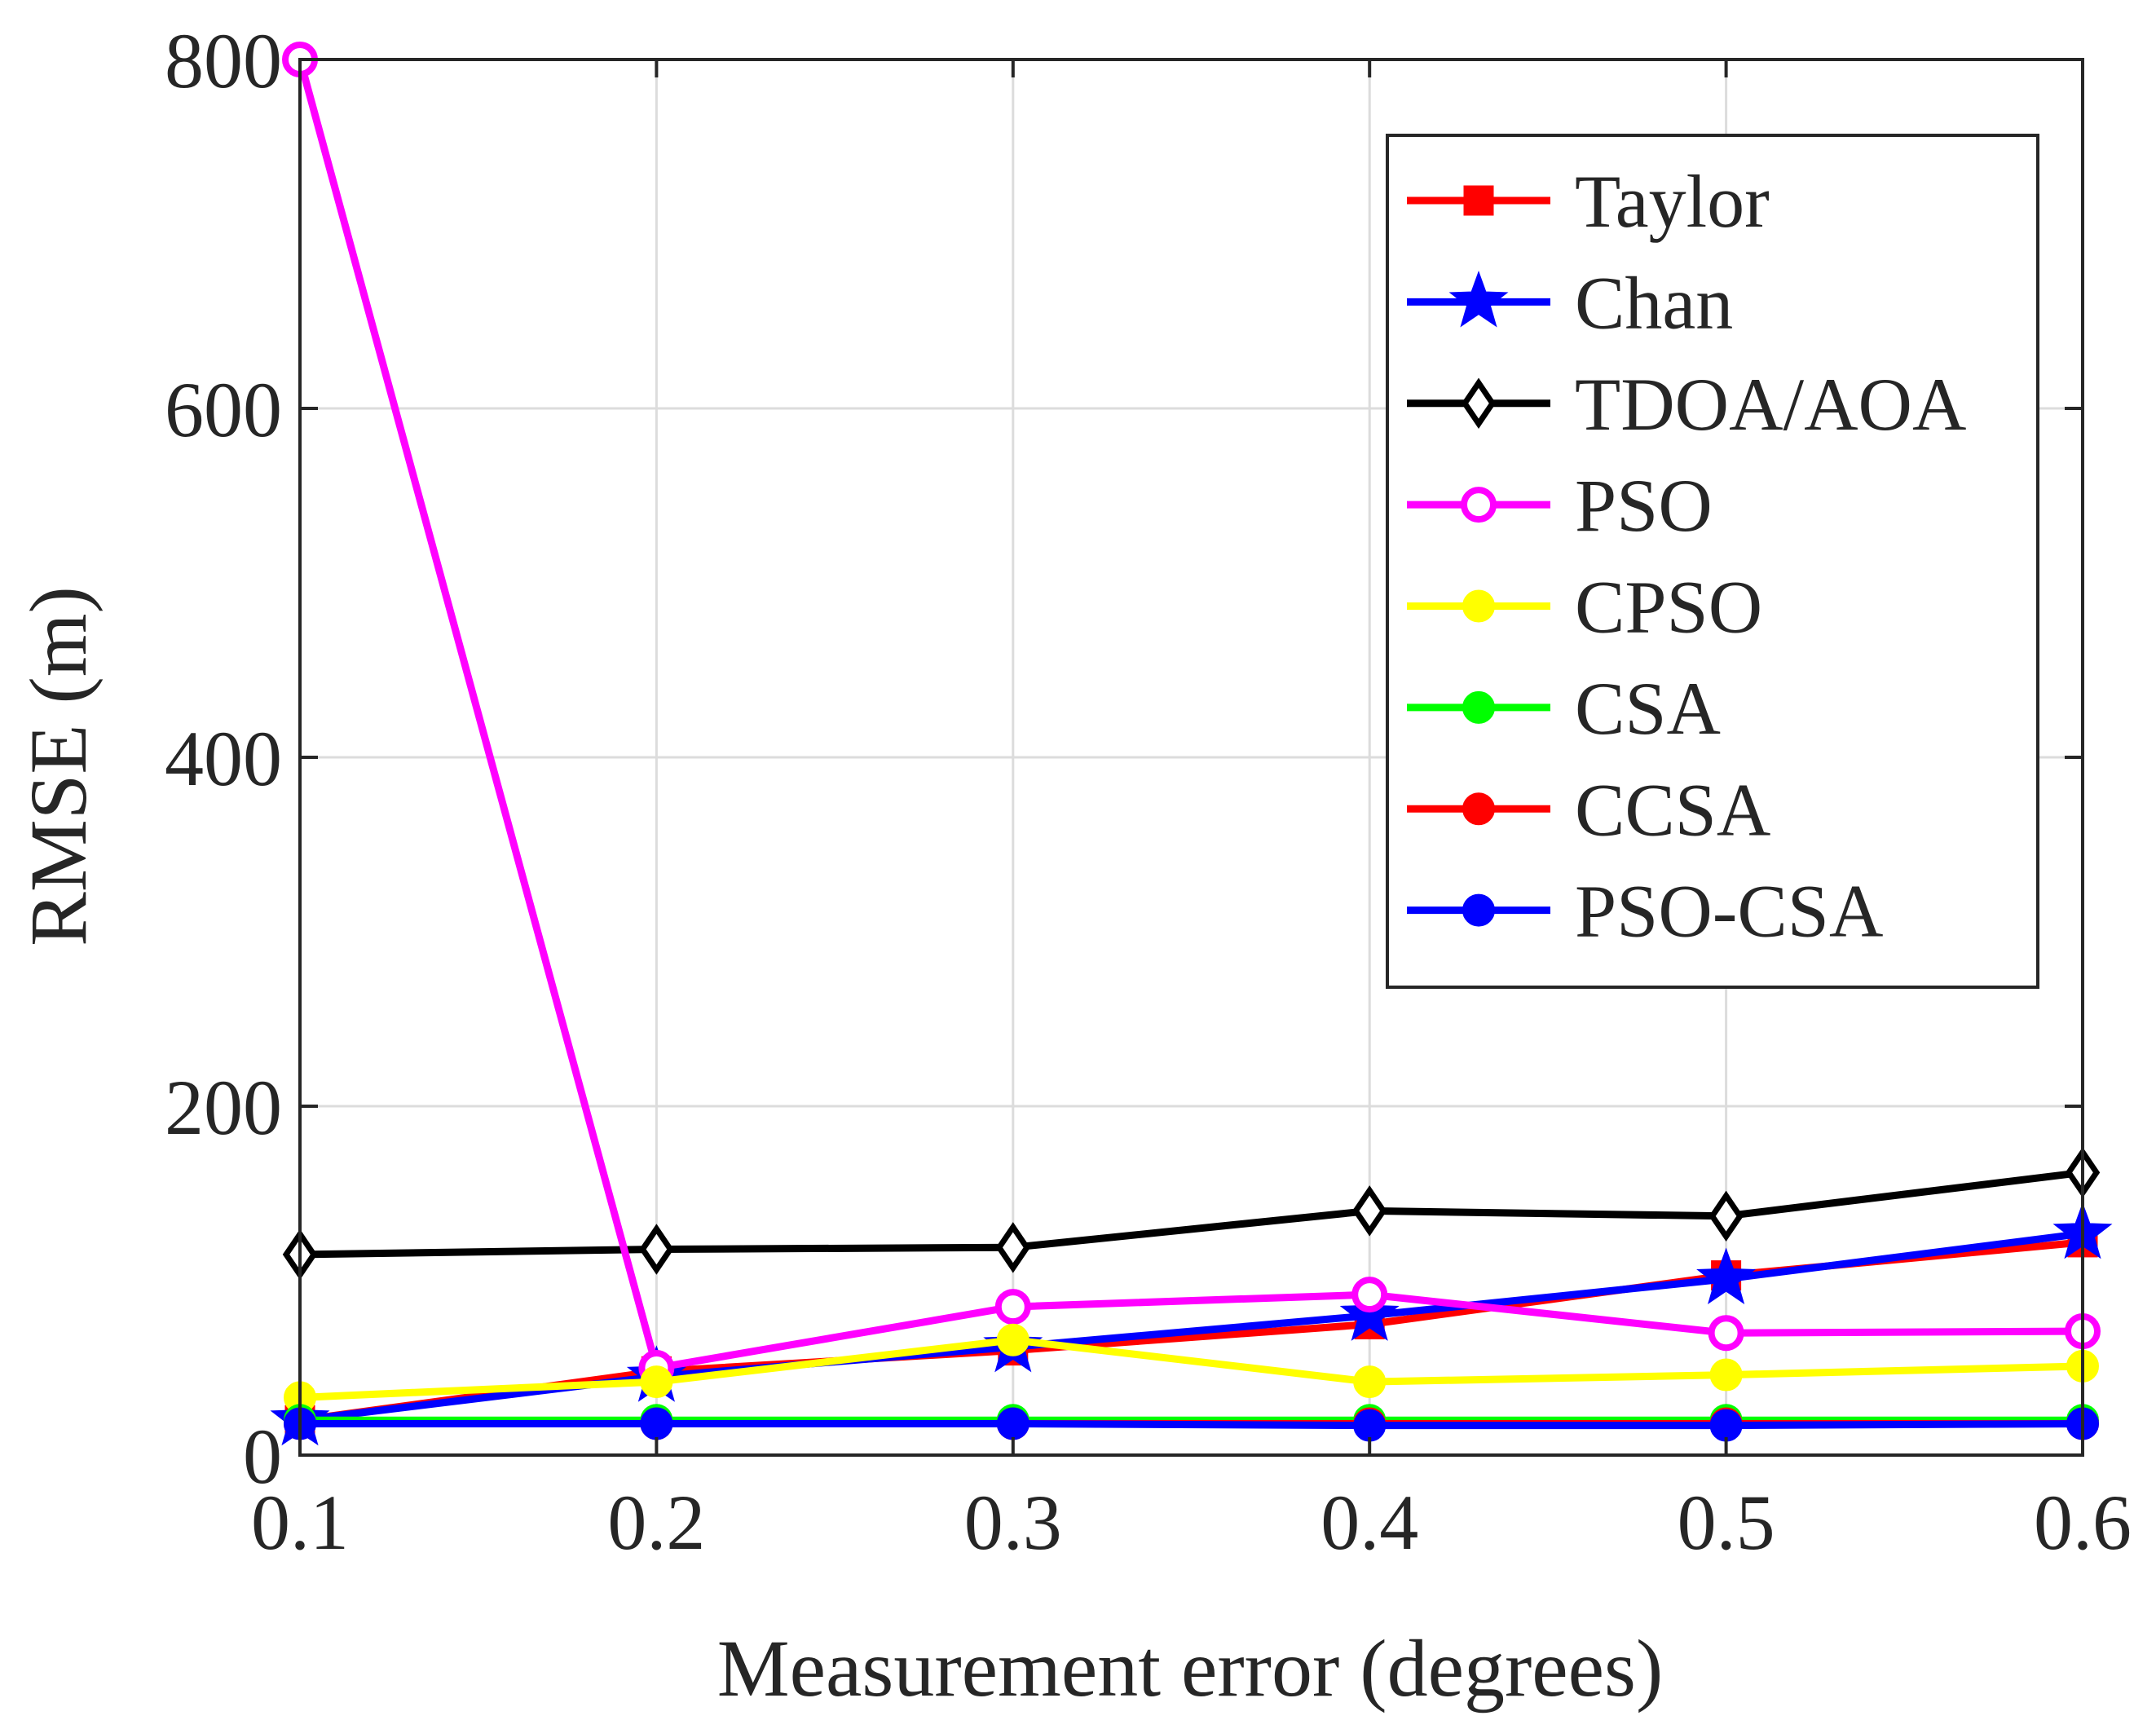  Describe the element at coordinates (1479, 505) in the screenshot. I see `legend-marker-pso` at that location.